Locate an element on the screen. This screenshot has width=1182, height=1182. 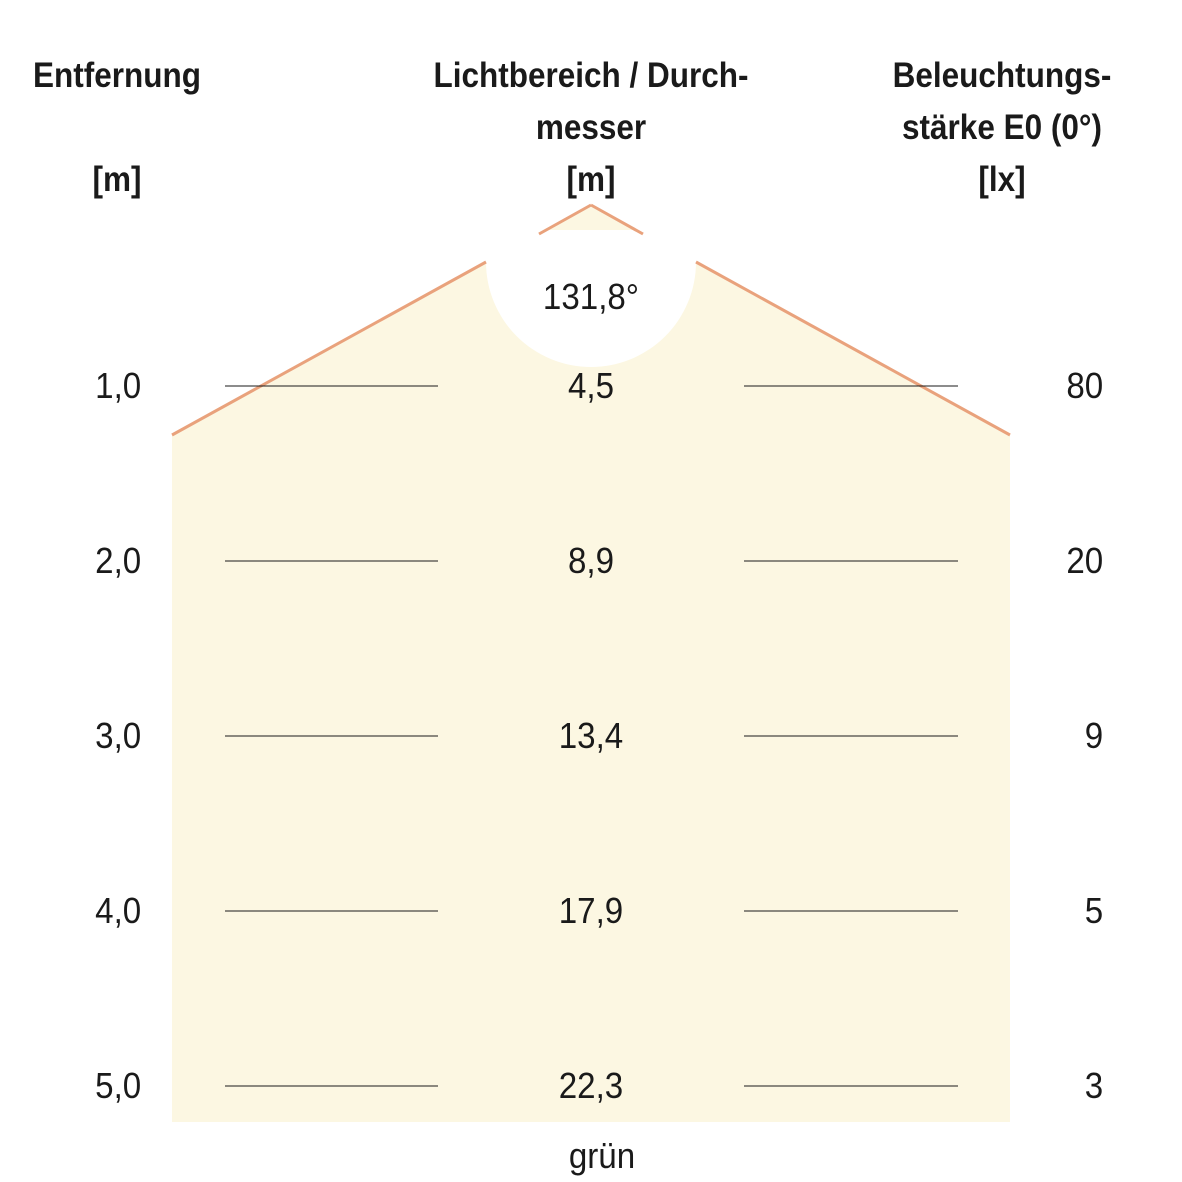
distance-header: Entfernung [m] is located at coordinates (117, 128).